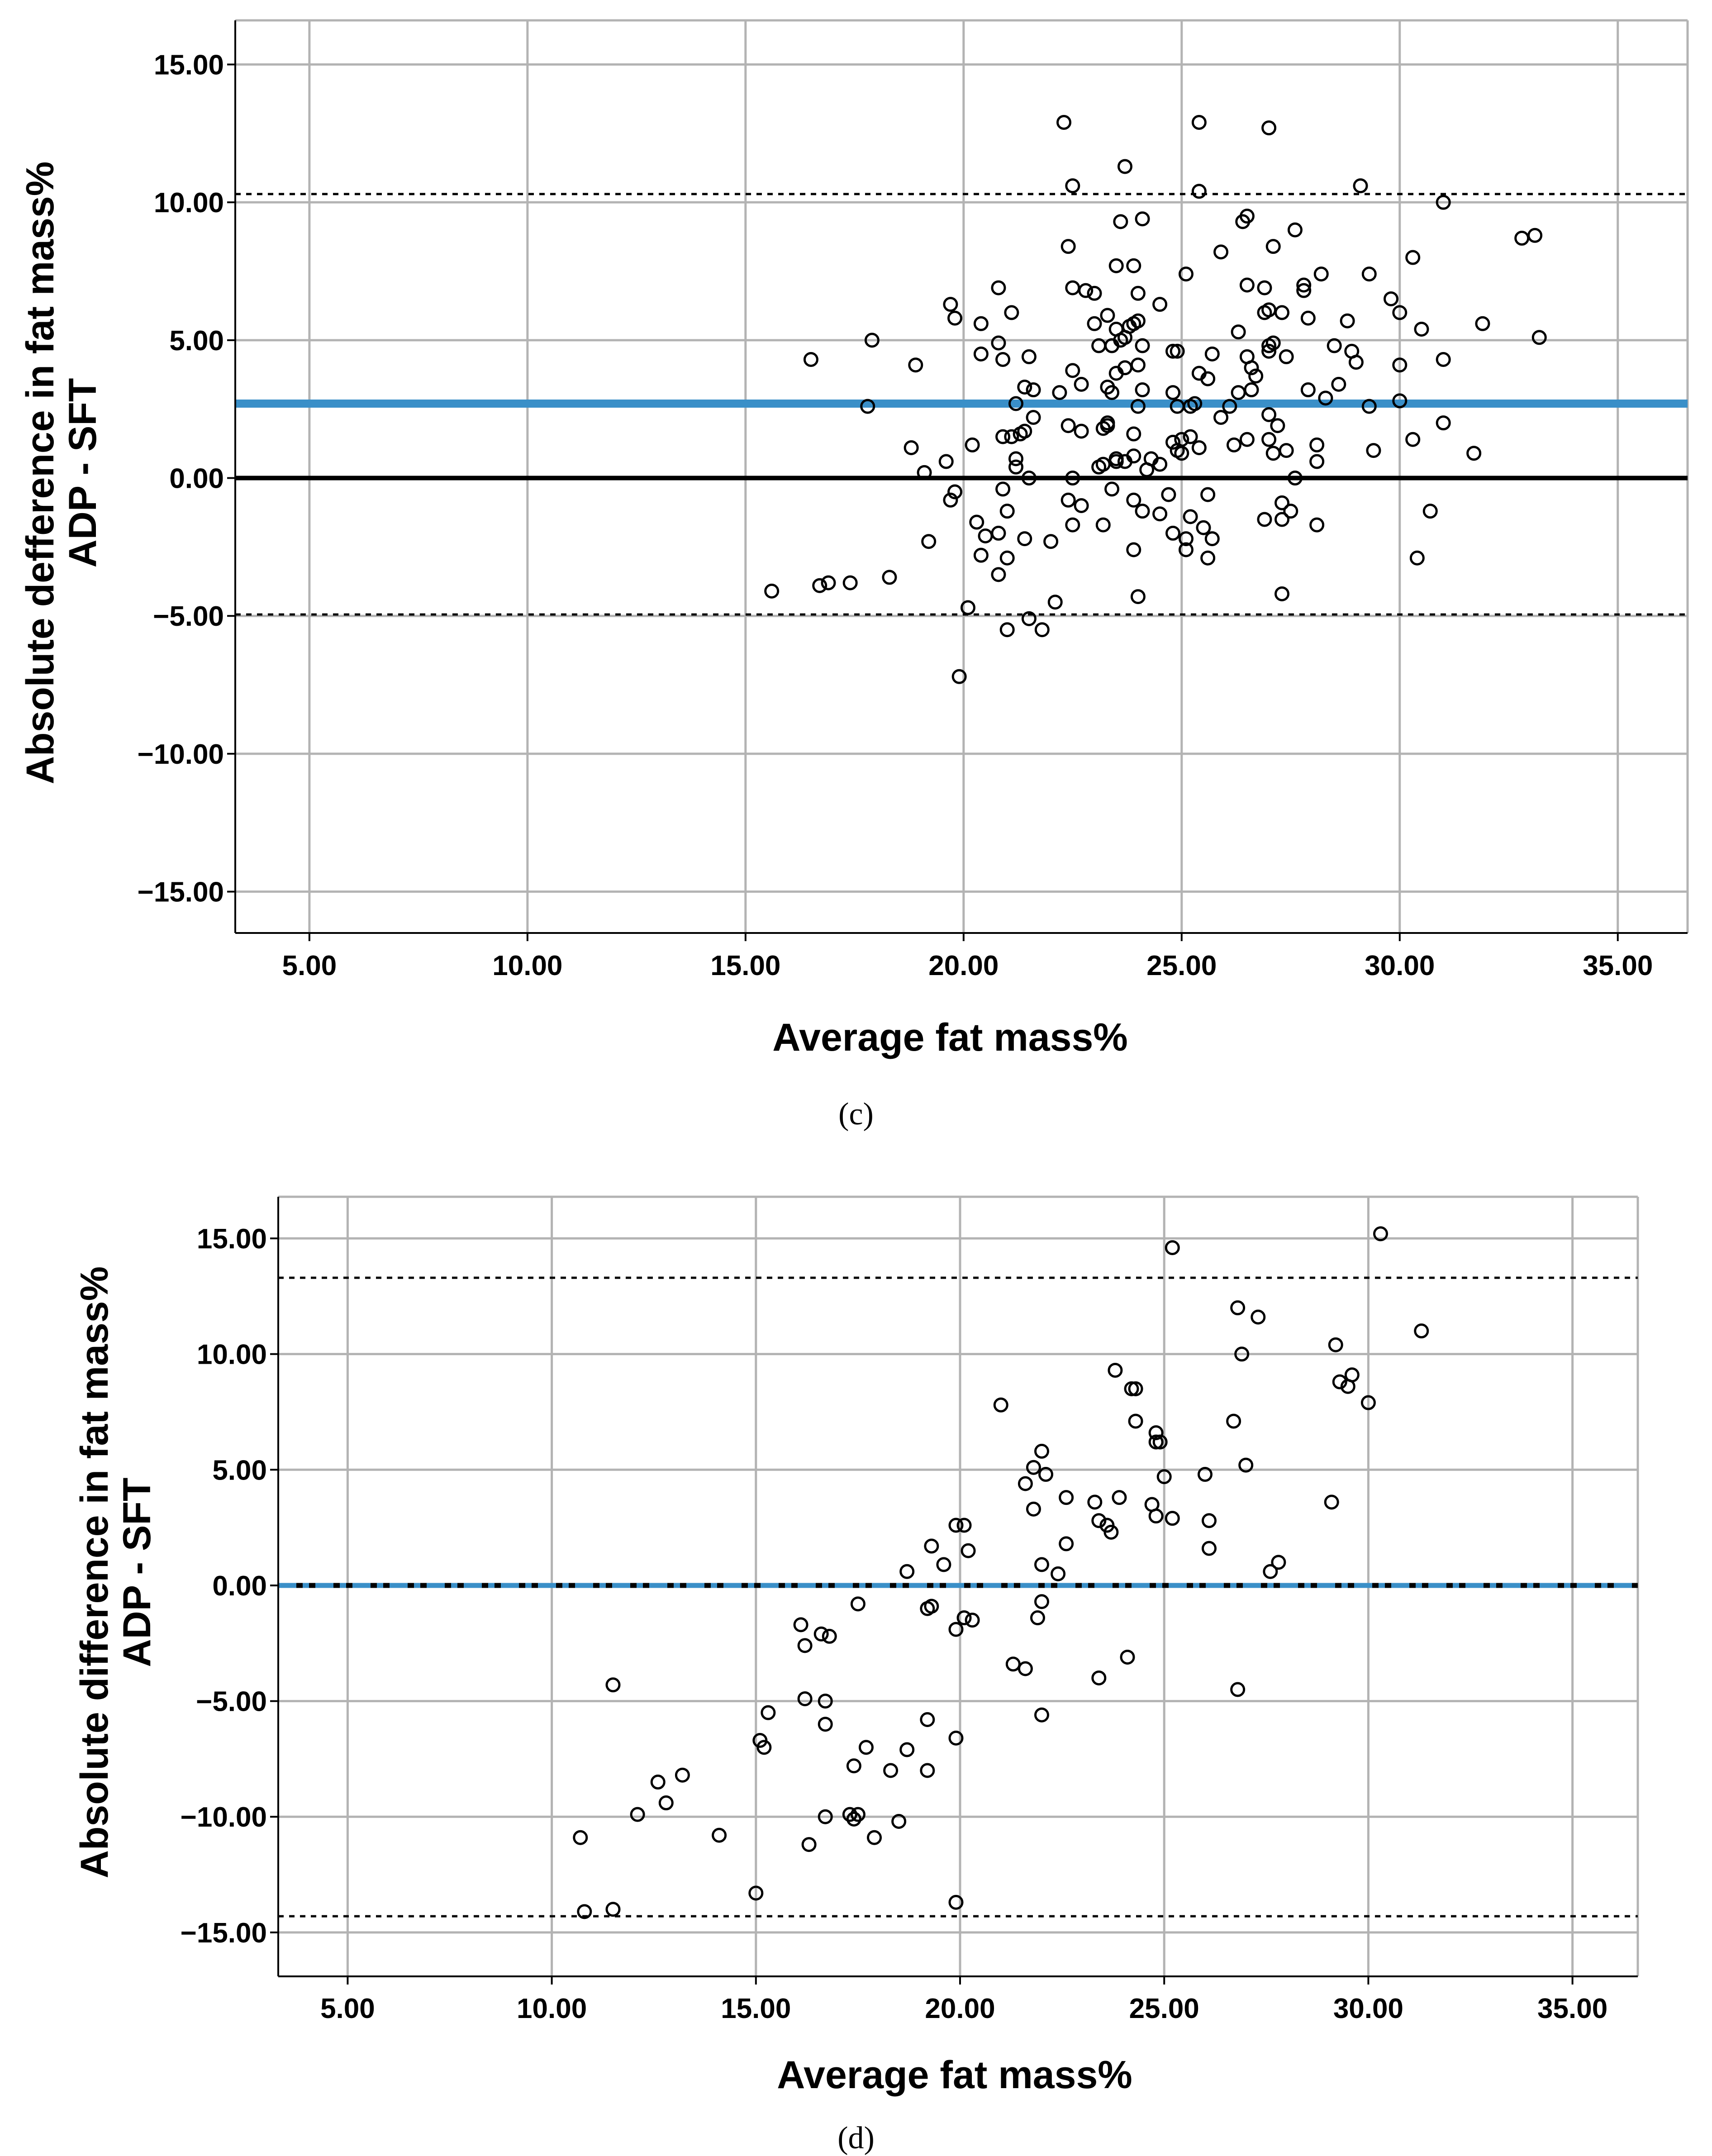 This screenshot has width=1712, height=2156. I want to click on x-tick-label: 20.00, so click(960, 2008).